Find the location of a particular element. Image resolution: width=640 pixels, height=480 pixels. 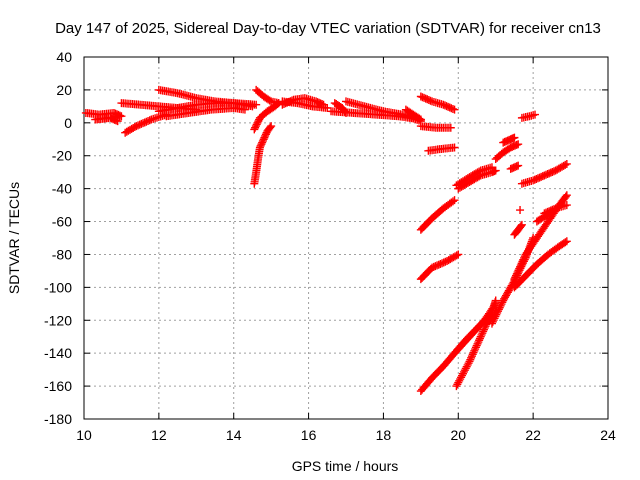

y-tick-label: -180 is located at coordinates (58, 419).